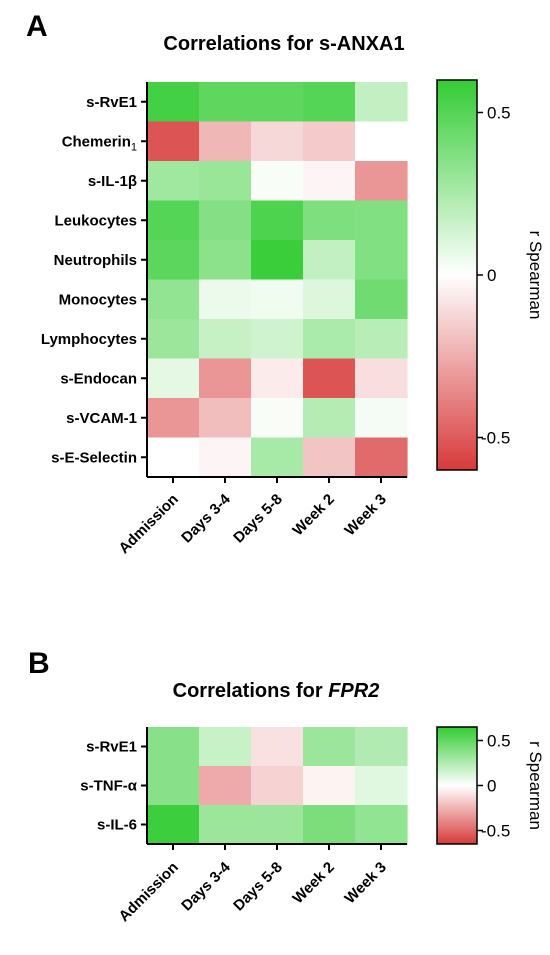  Describe the element at coordinates (173, 102) in the screenshot. I see `heatmap-cell-a-s-rve1-admission` at that location.